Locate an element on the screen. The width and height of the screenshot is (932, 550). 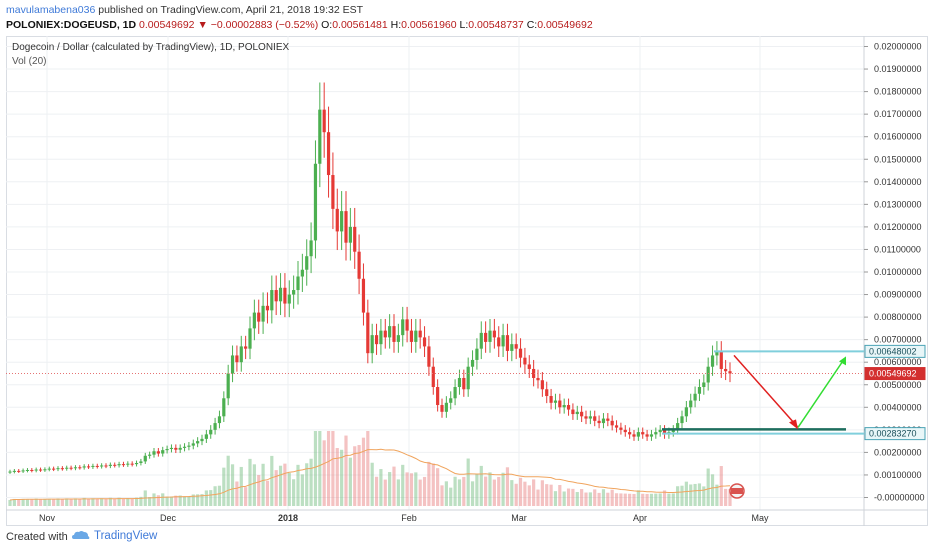
time-tick-label: Mar is located at coordinates (519, 518).